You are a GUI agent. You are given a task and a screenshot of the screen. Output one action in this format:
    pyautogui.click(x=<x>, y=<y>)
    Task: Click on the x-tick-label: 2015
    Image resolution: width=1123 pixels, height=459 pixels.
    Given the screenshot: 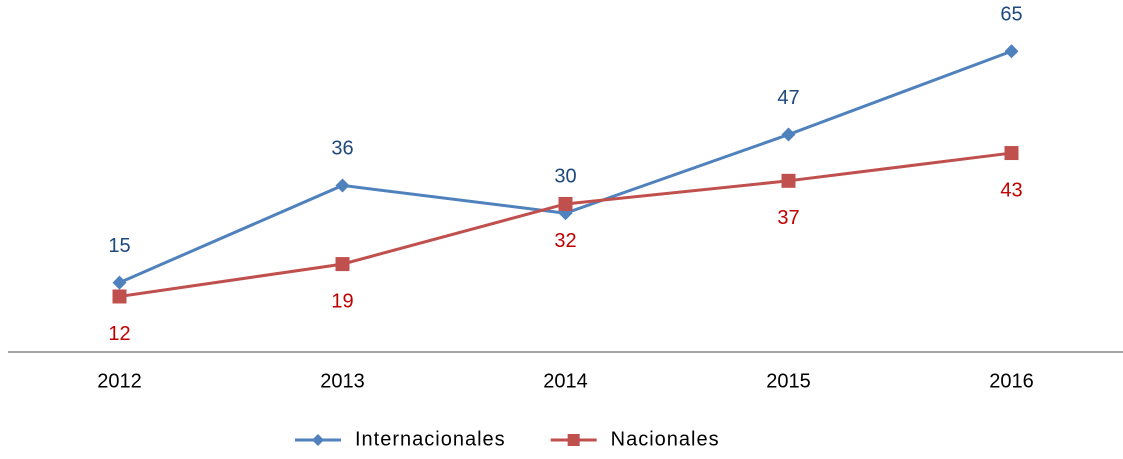 What is the action you would take?
    pyautogui.click(x=788, y=381)
    